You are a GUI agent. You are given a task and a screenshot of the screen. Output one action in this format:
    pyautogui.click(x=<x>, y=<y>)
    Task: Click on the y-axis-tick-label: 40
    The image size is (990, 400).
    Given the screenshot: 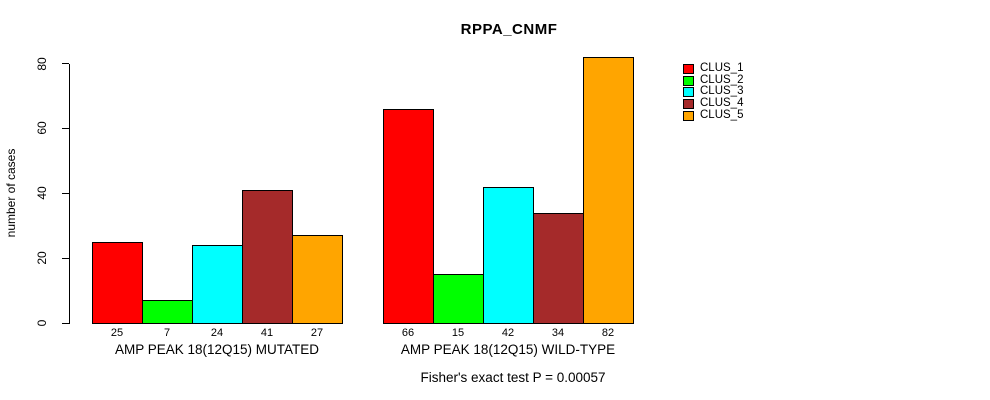 What is the action you would take?
    pyautogui.click(x=42, y=193)
    